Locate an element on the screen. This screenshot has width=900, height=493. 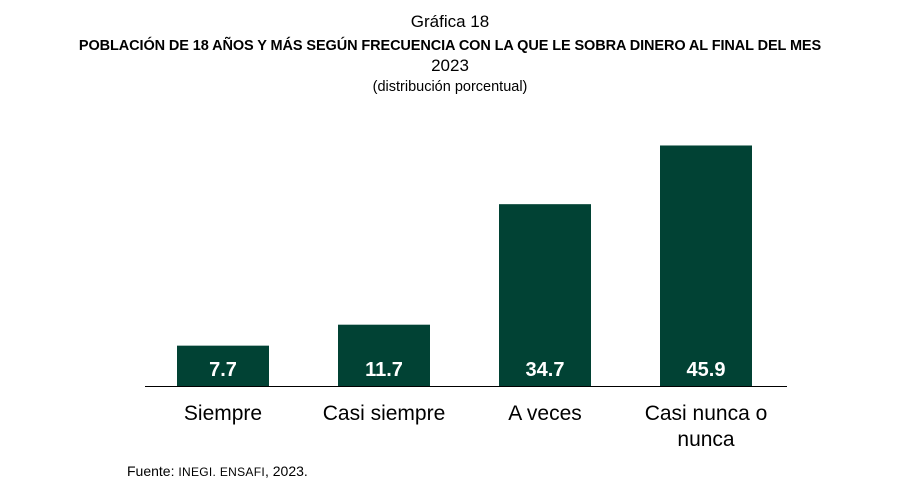
category-label-3: Casi nunca o nunca is located at coordinates (706, 426).